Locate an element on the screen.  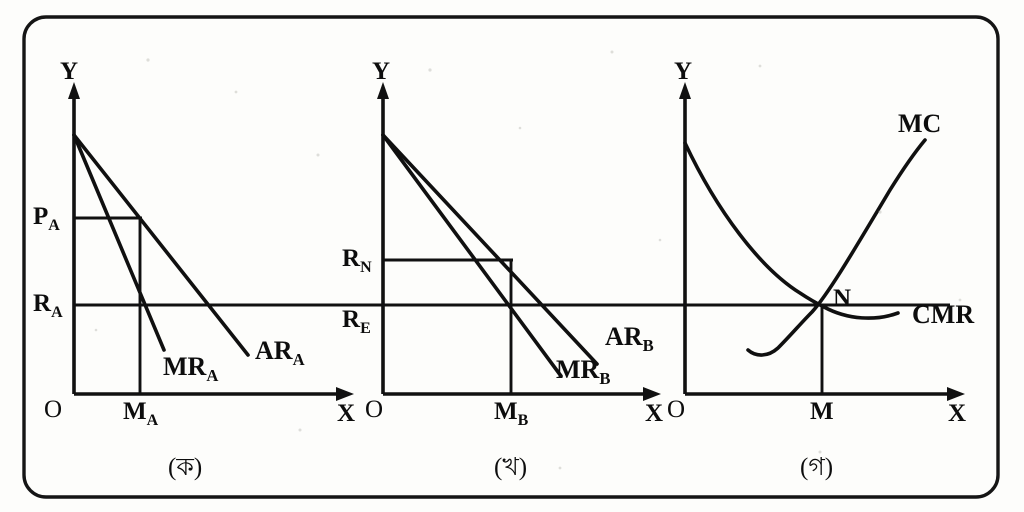
panel-a-ar-curve-label-sub: A is located at coordinates (298, 360).